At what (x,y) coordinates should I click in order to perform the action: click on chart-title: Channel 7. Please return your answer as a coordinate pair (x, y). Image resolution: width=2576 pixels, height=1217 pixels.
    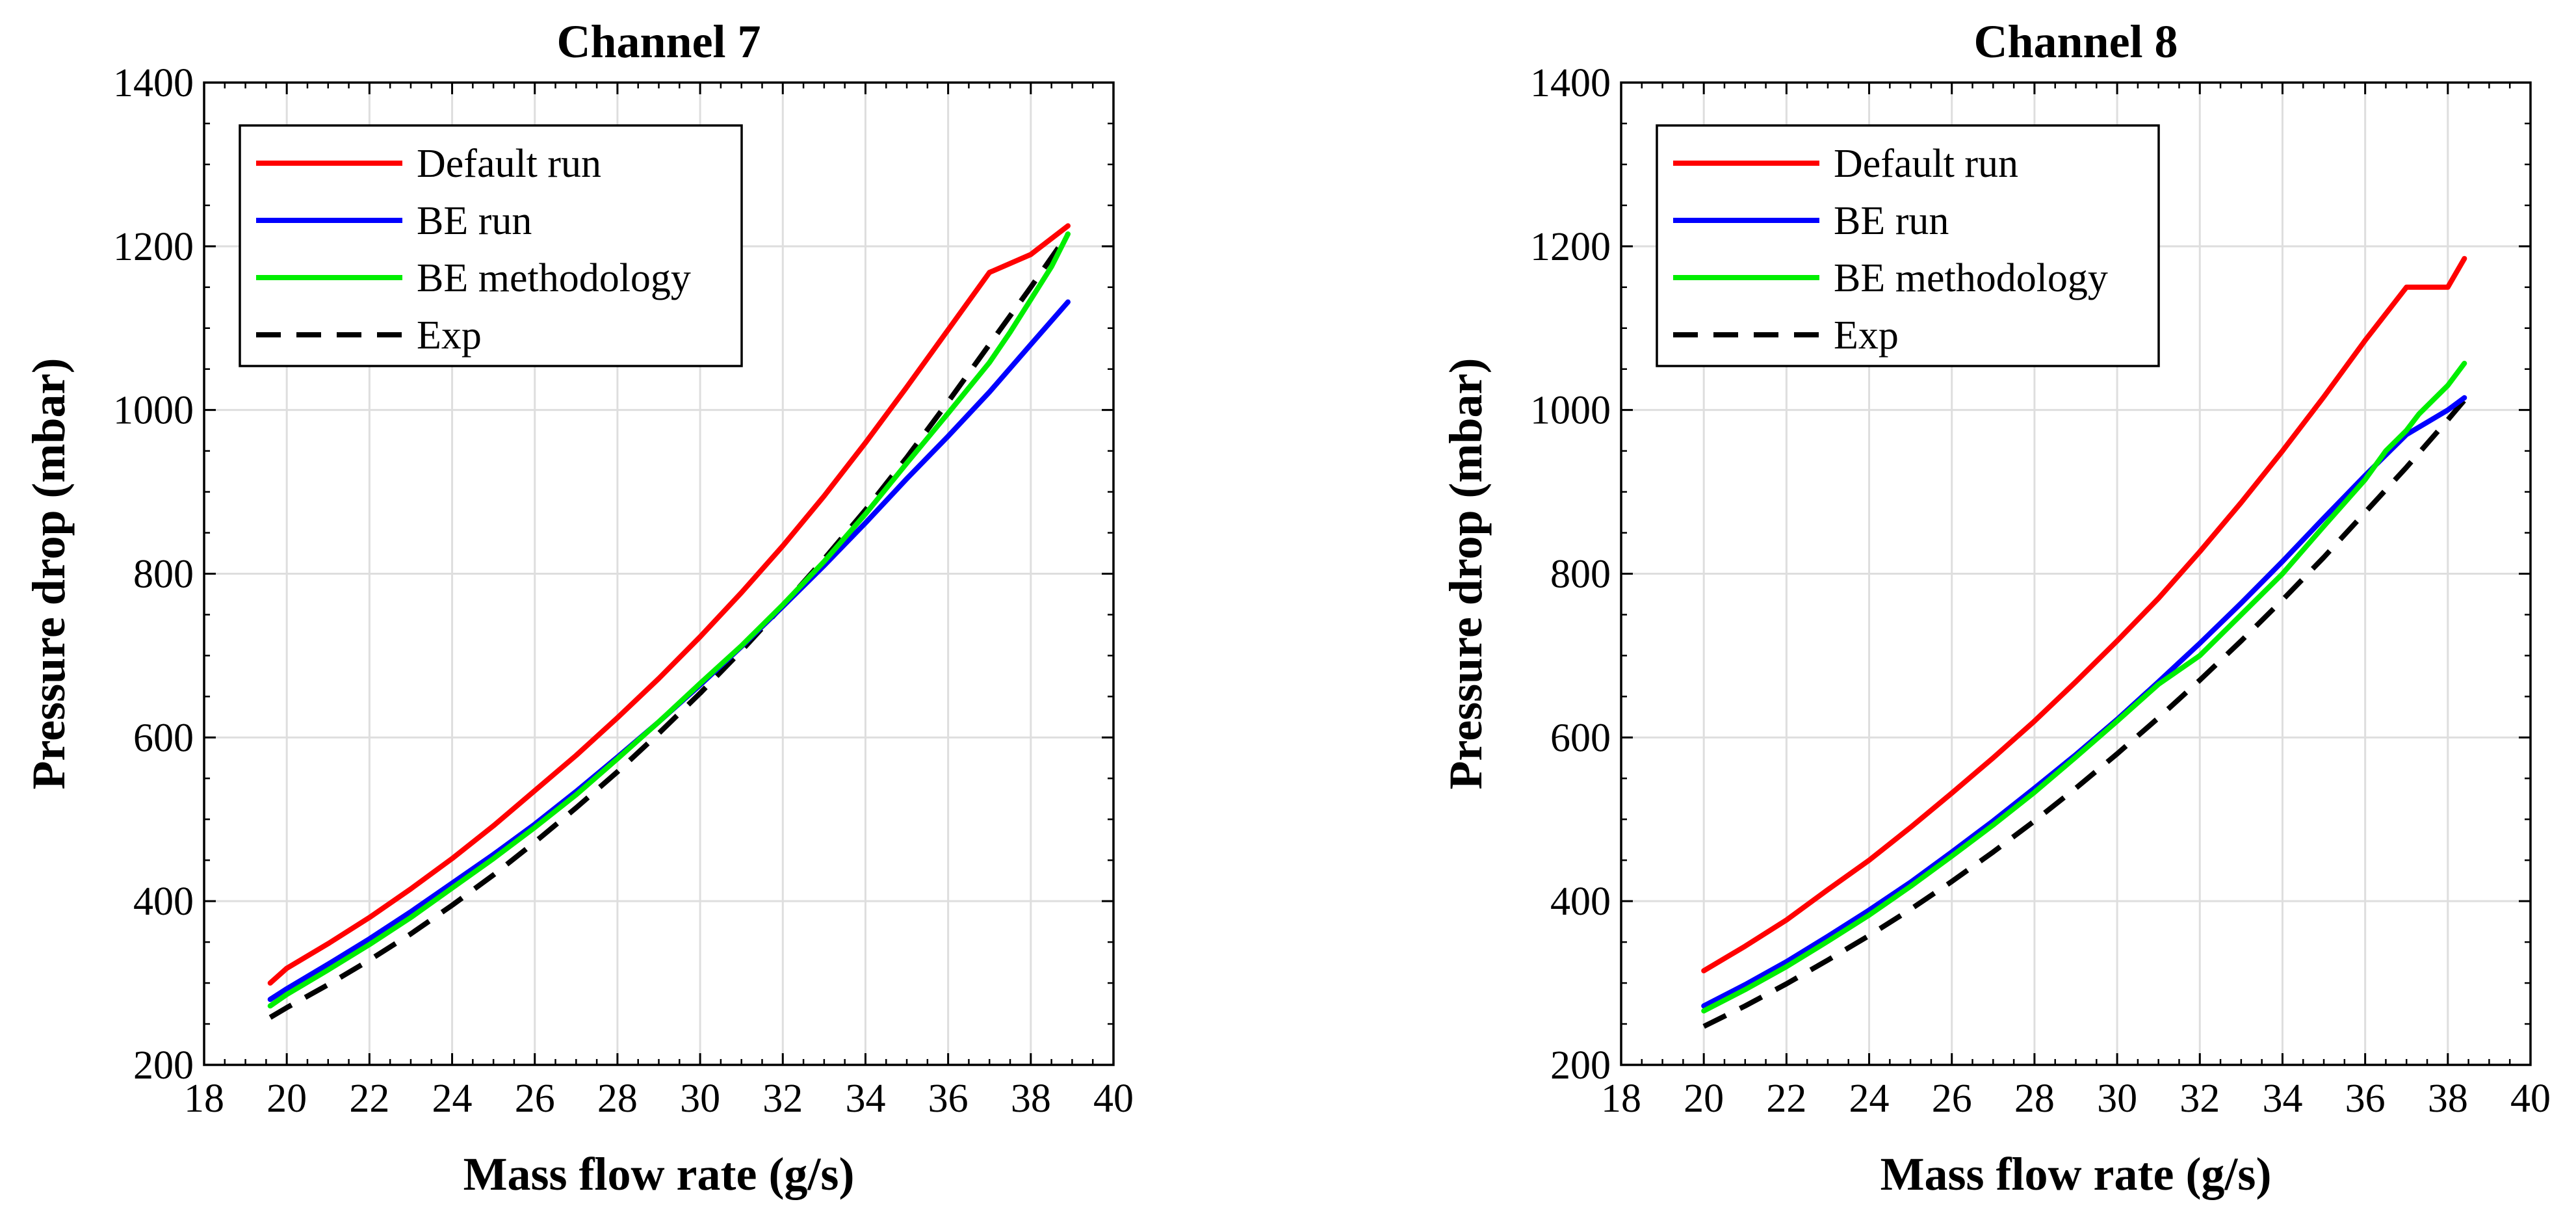
    Looking at the image, I should click on (658, 42).